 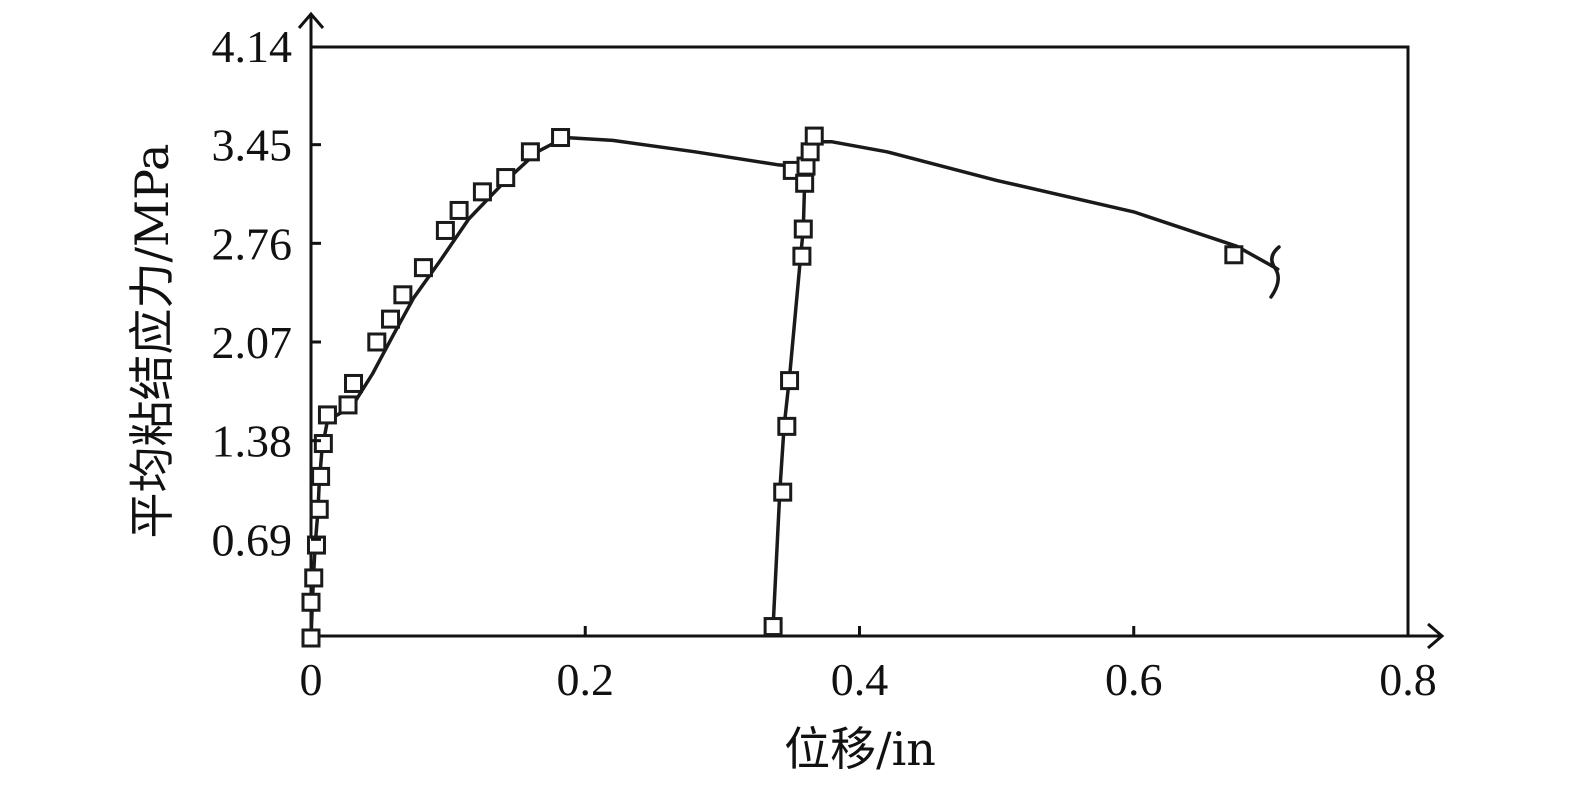 What do you see at coordinates (1134, 679) in the screenshot?
I see `x-tick-label: 0.6` at bounding box center [1134, 679].